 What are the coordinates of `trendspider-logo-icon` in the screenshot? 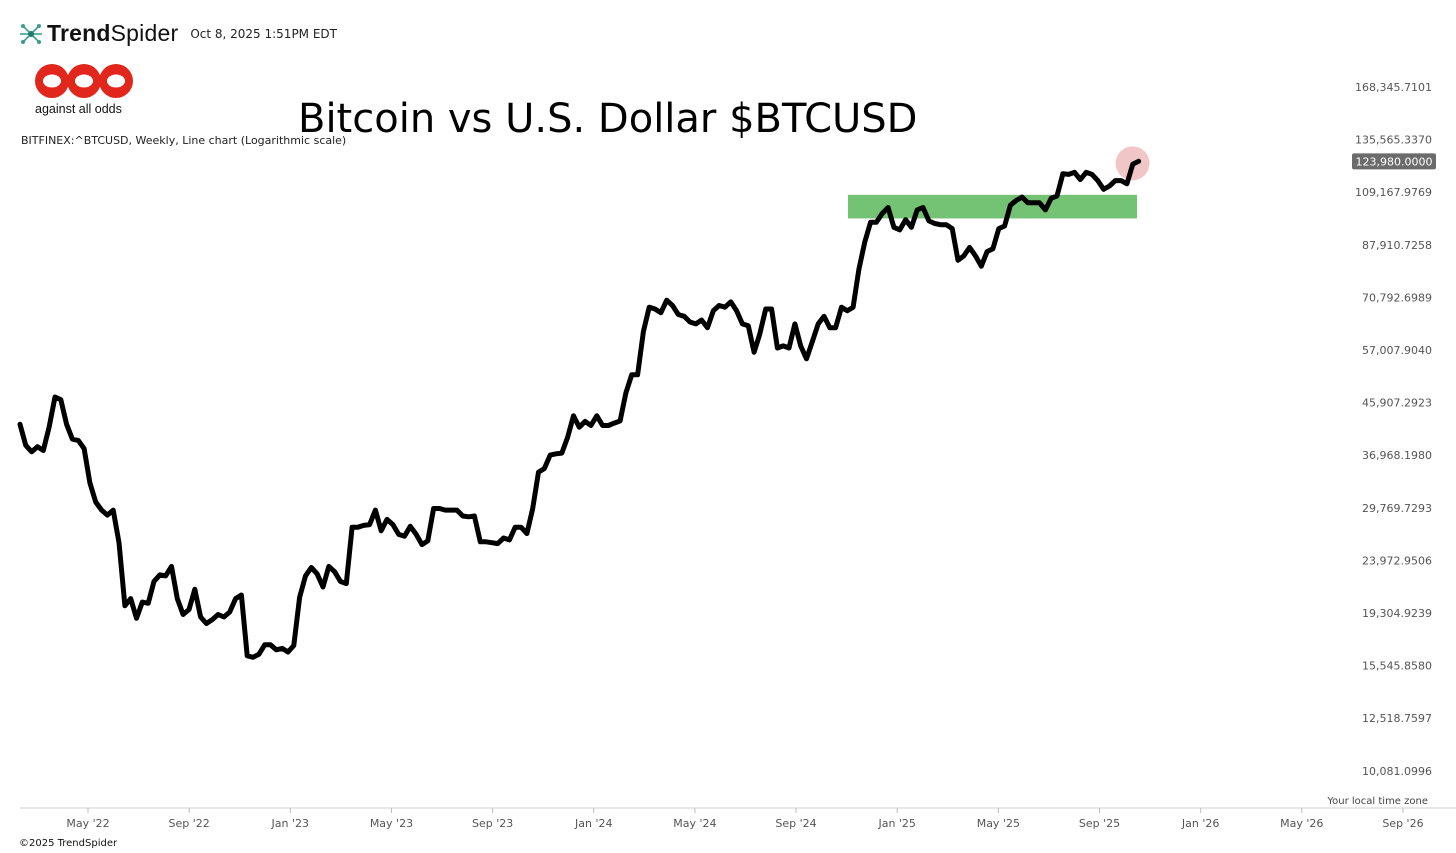 It's located at (31, 33).